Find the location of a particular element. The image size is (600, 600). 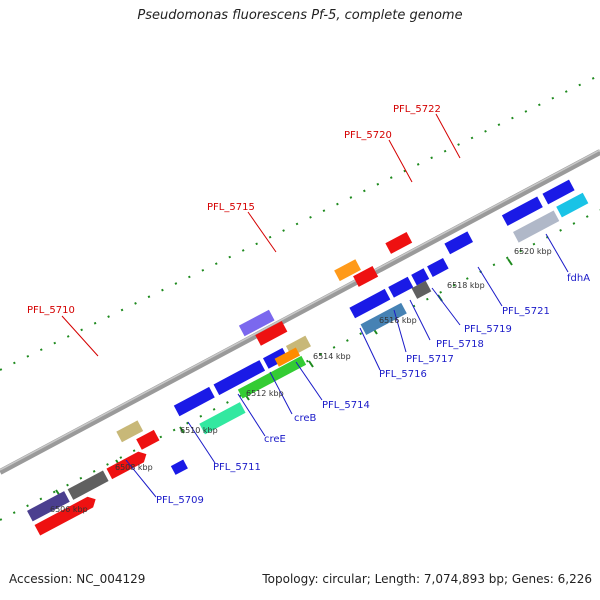

gene-label: PFL_5711 is located at coordinates (237, 467).